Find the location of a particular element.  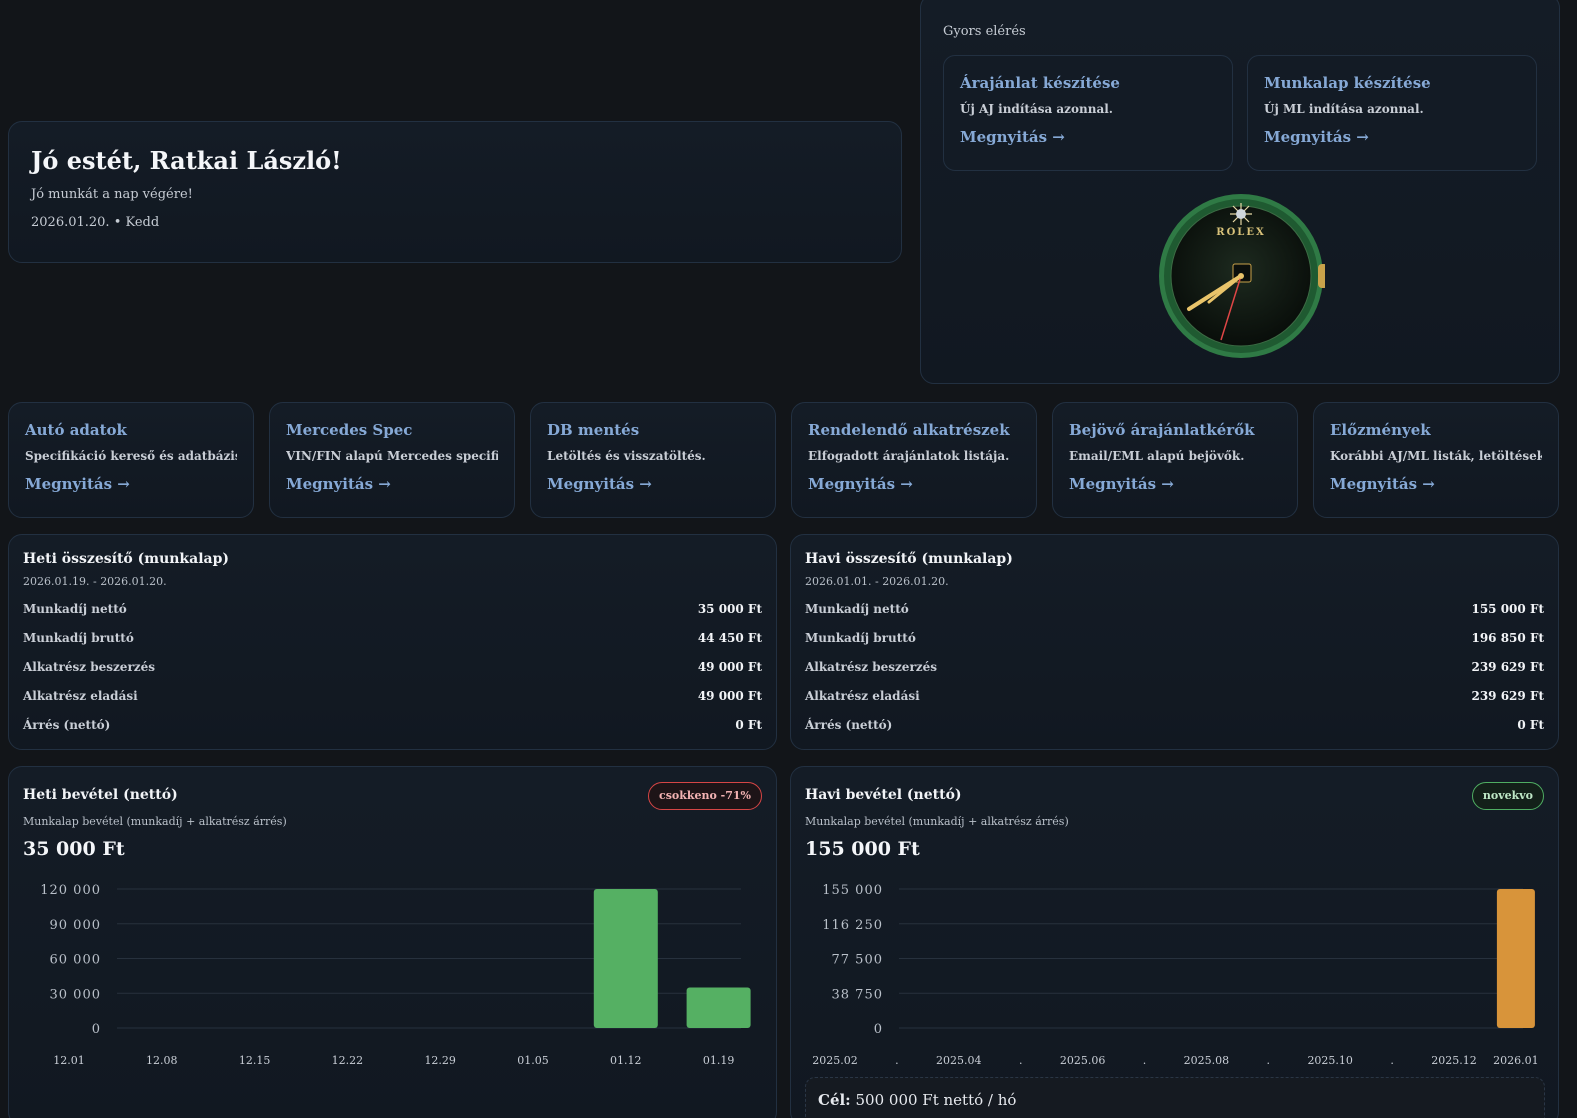

quick-card-title: Munkalap készítése is located at coordinates (1347, 83).